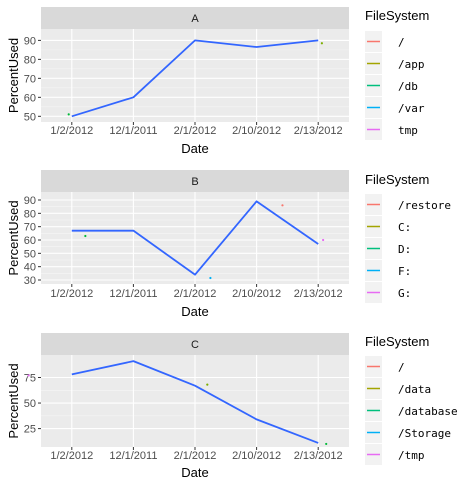 This screenshot has height=491, width=474. Describe the element at coordinates (30, 430) in the screenshot. I see `y-tick-label: 25` at that location.